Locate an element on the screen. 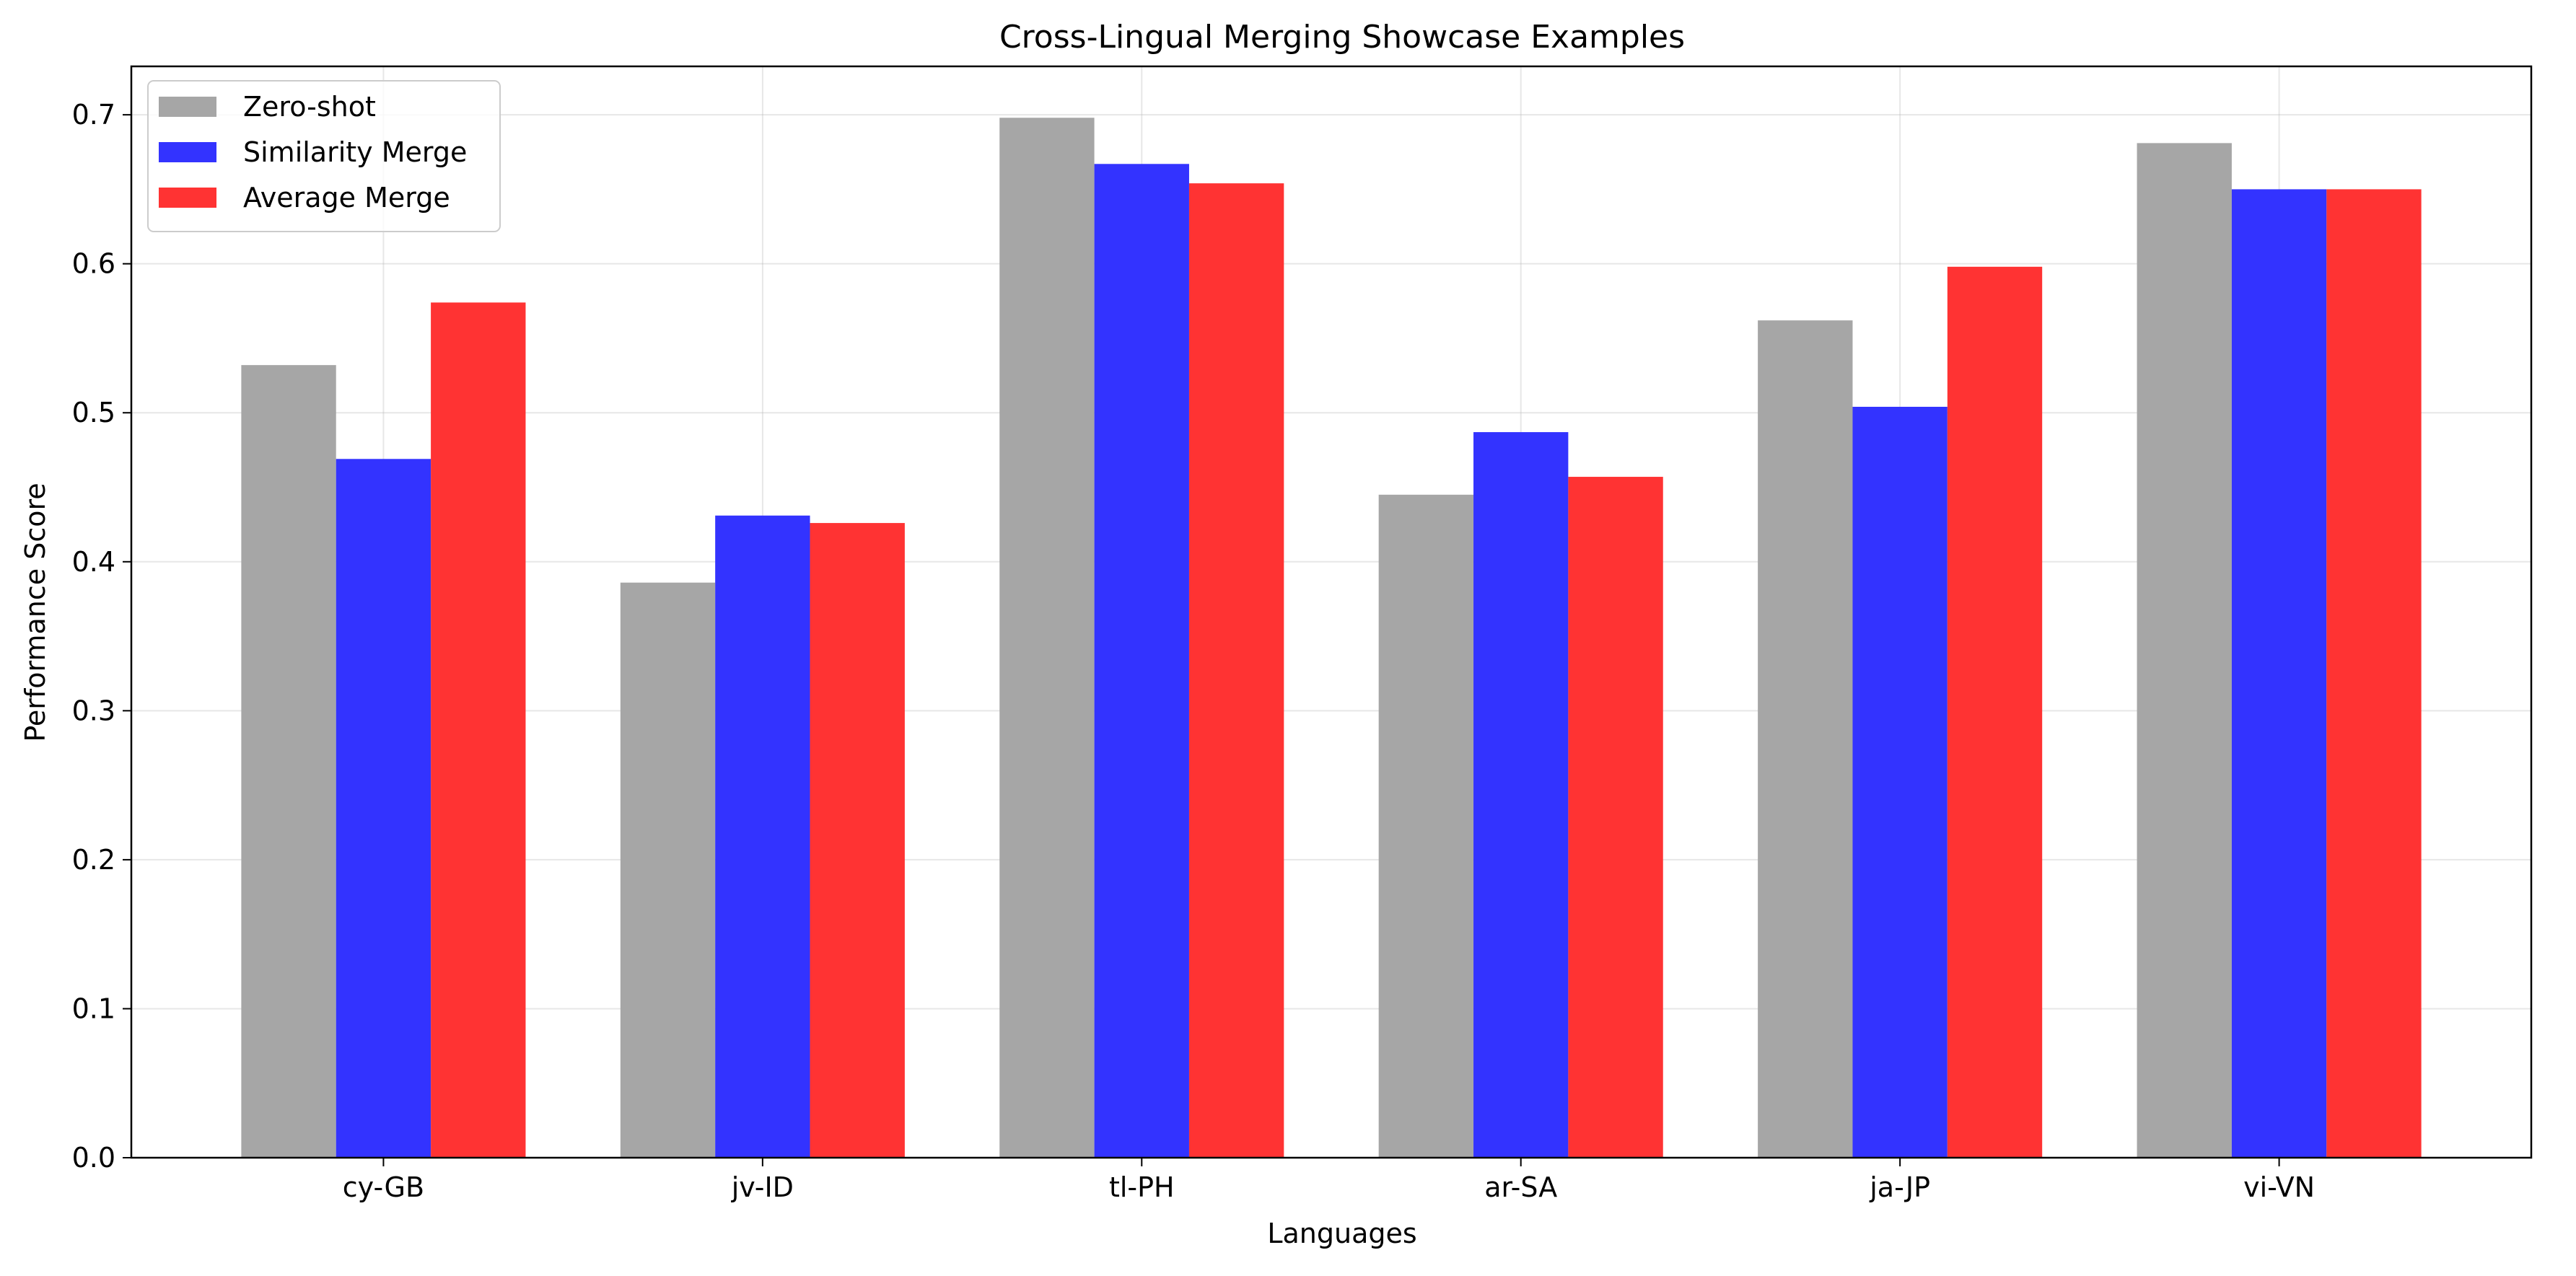 This screenshot has width=2576, height=1276. legend-label-zero-shot: Zero-shot is located at coordinates (309, 107).